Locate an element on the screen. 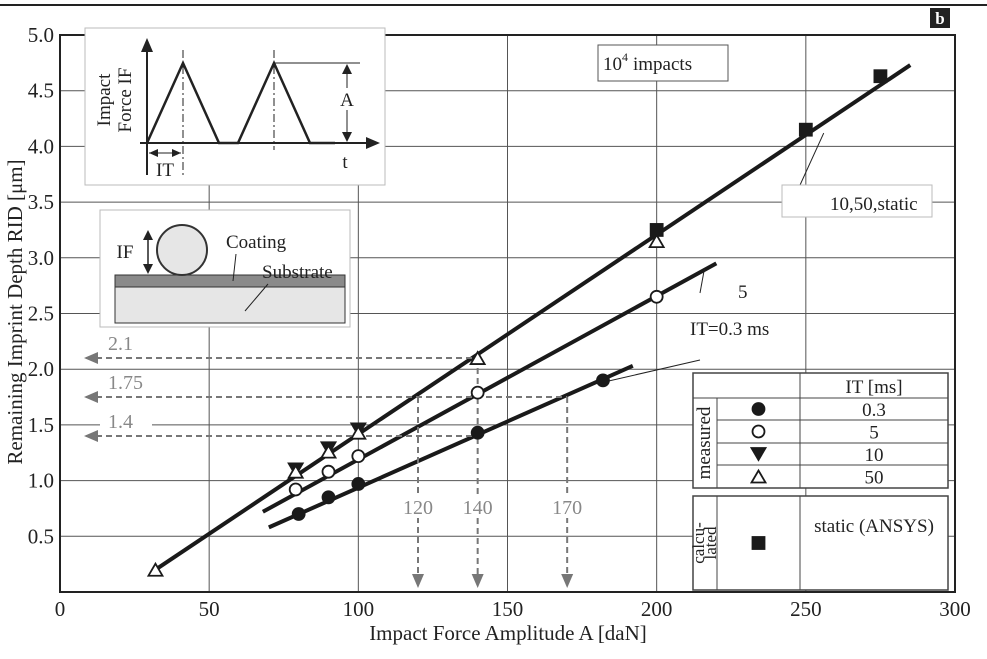  guide-label: 1.75 is located at coordinates (125, 383).